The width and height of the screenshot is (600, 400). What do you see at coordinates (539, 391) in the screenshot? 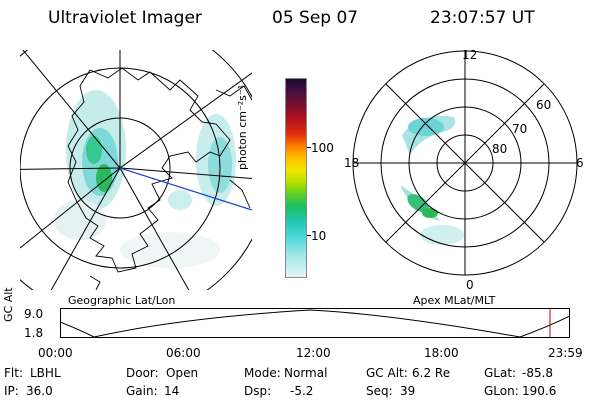
I see `glon-value: 190.6` at bounding box center [539, 391].